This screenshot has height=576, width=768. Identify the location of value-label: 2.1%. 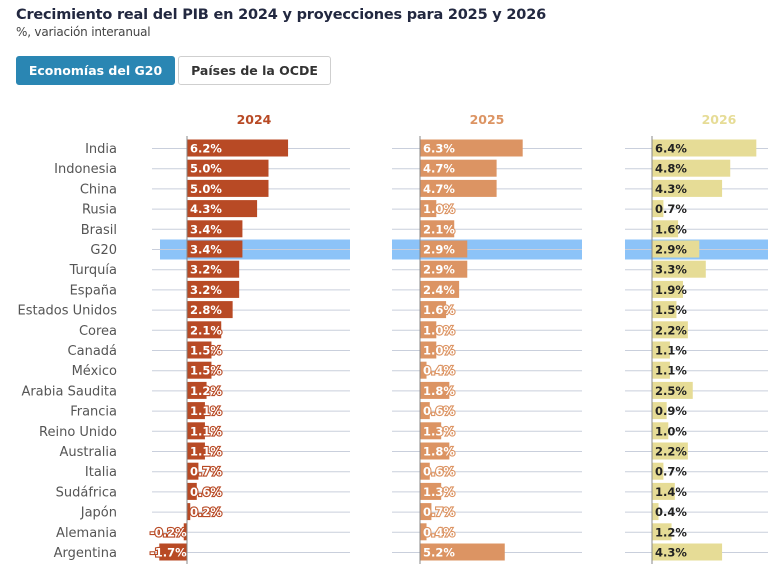
(206, 330).